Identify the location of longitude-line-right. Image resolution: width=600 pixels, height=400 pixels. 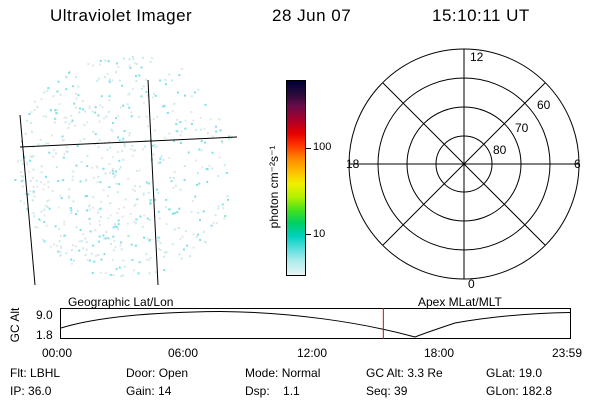
(153, 182).